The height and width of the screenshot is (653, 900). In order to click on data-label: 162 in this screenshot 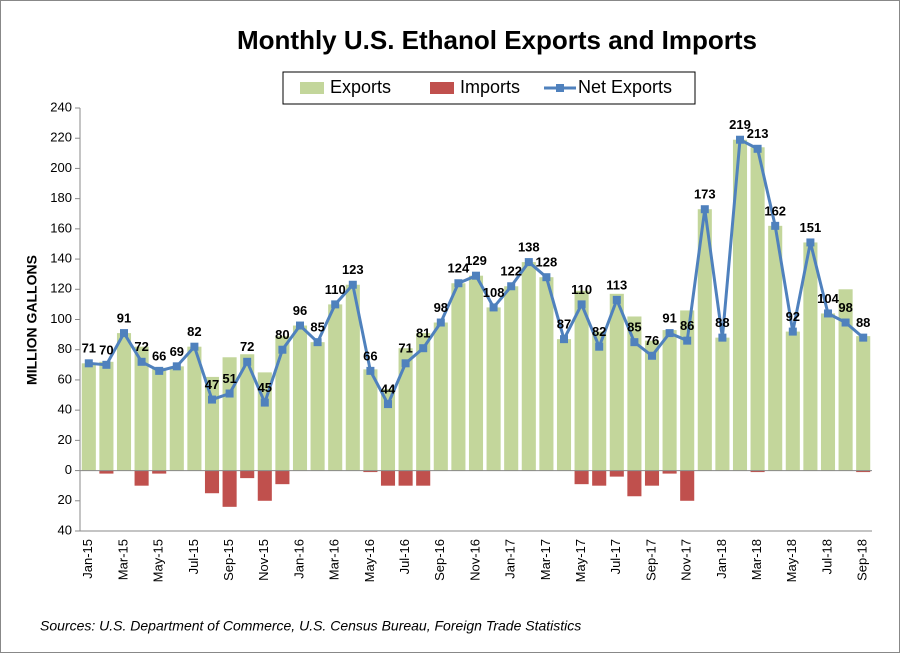, I will do `click(775, 210)`.